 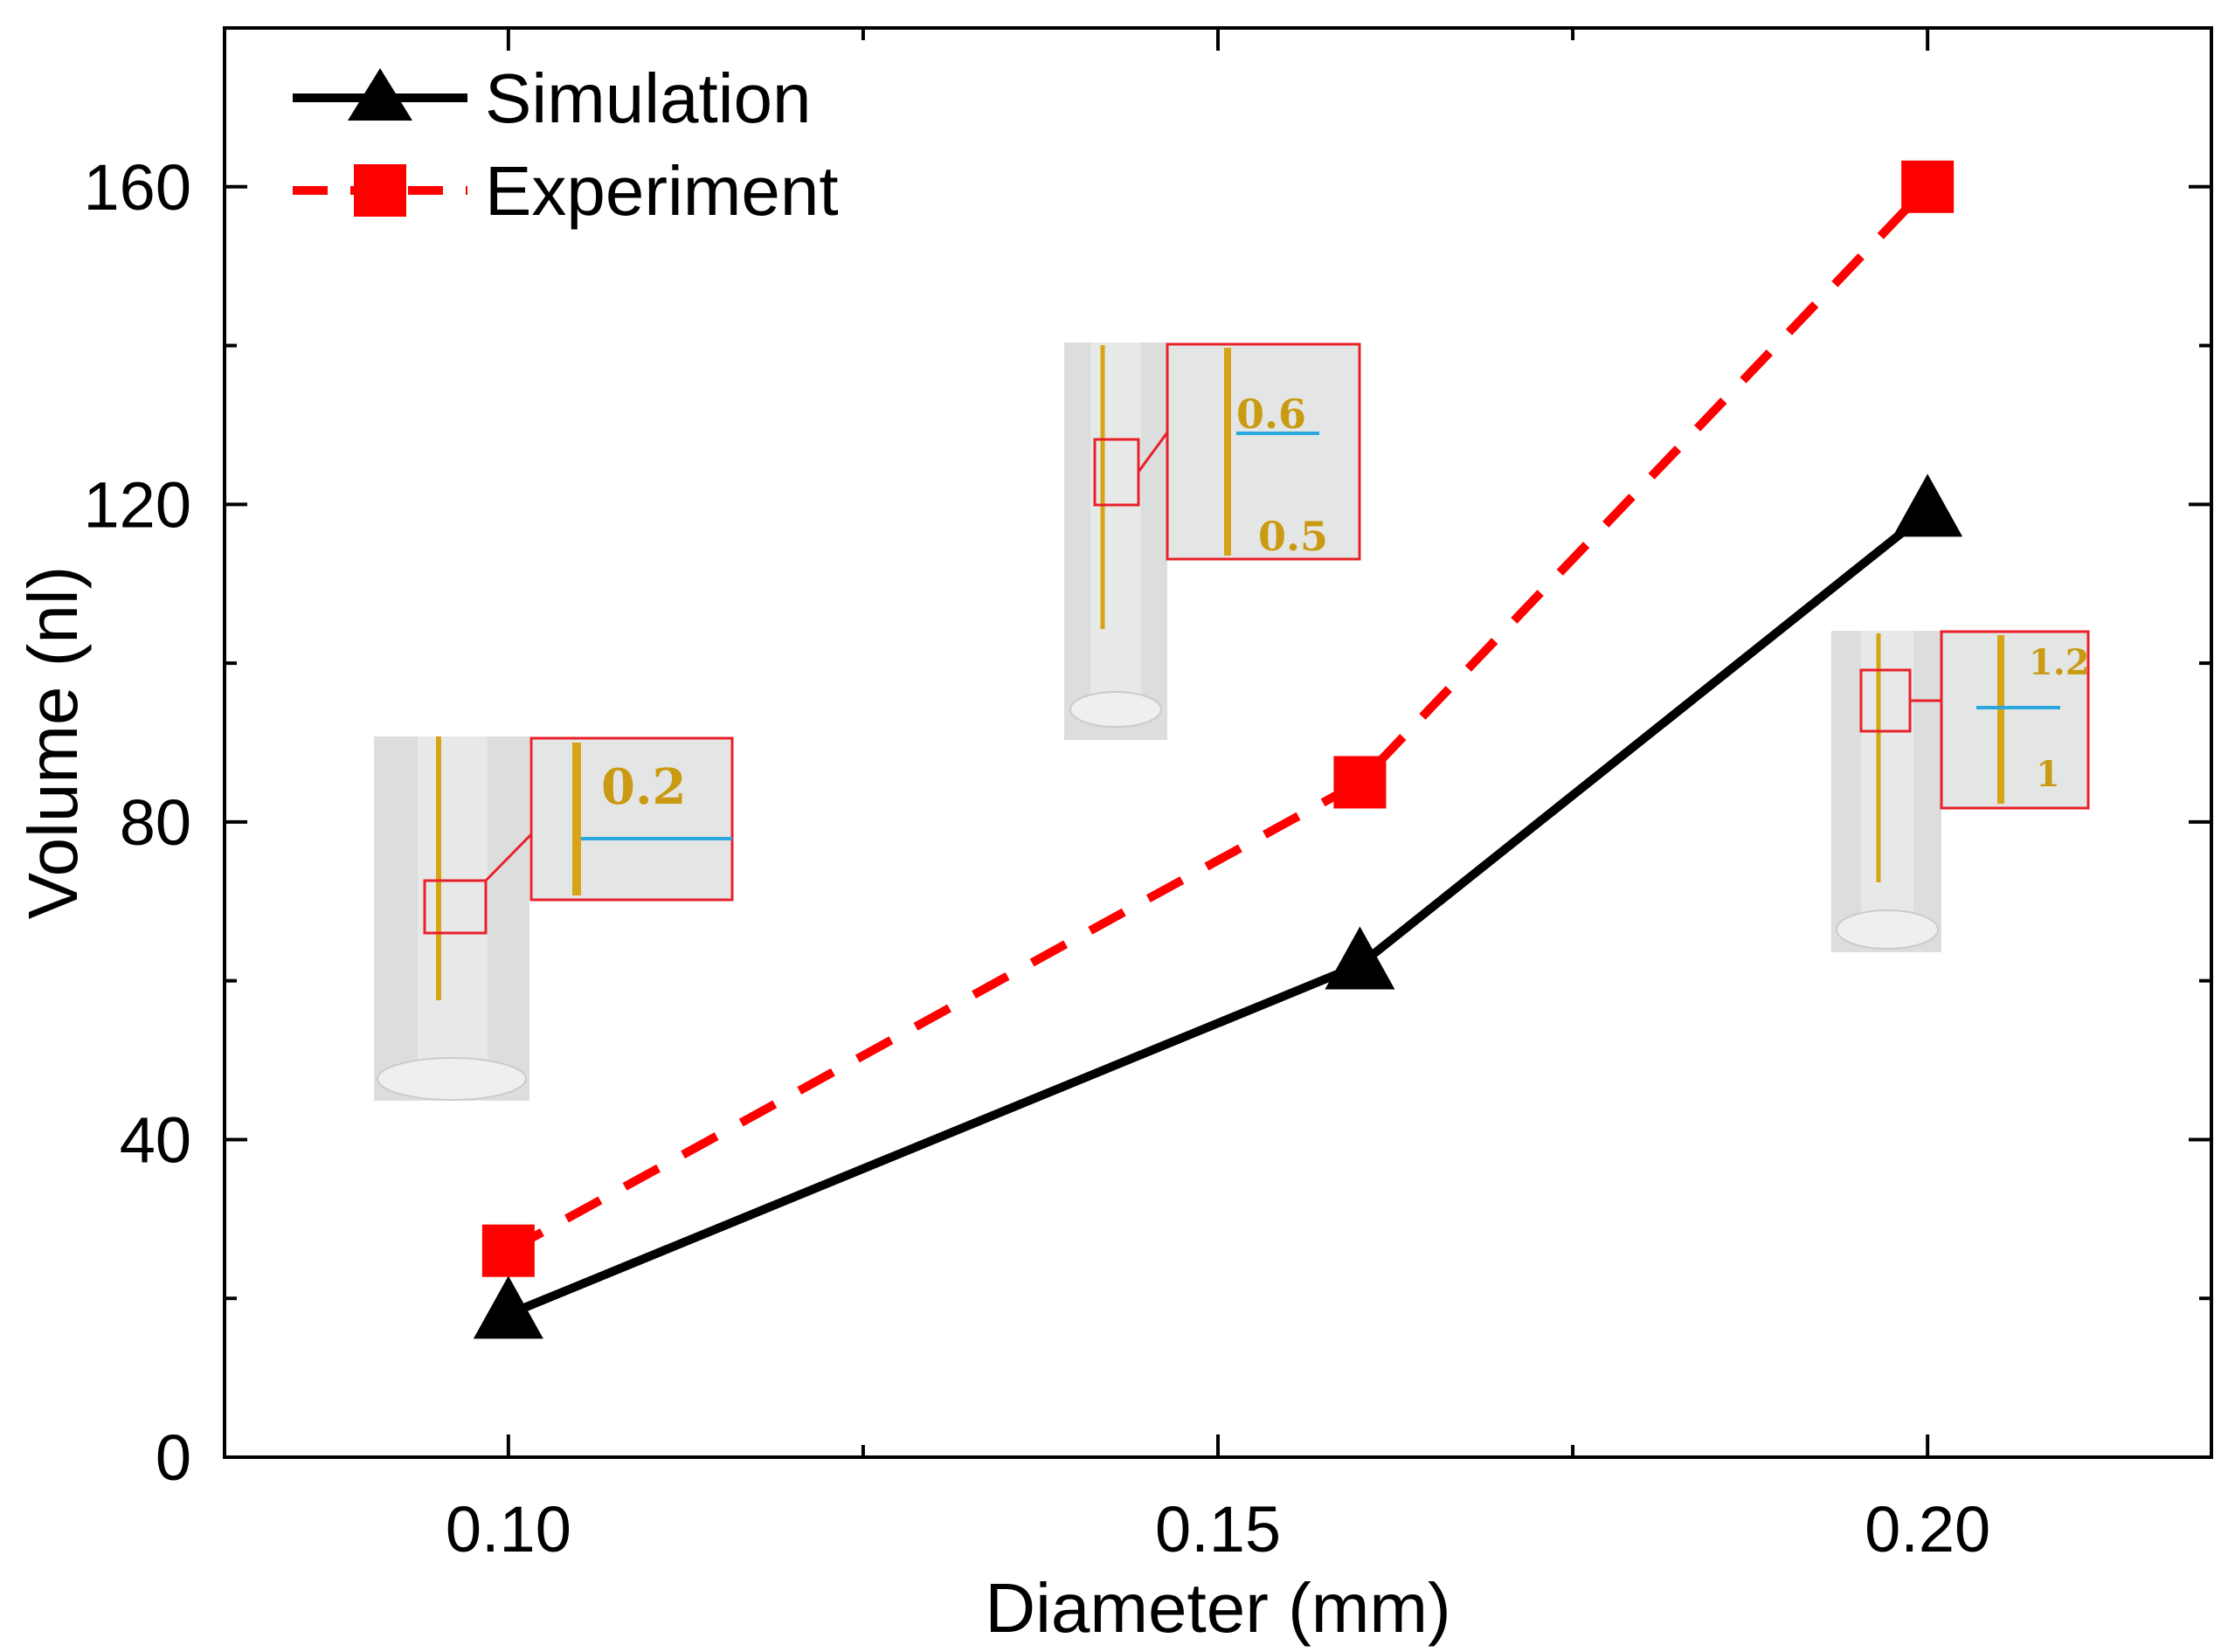 What do you see at coordinates (53, 743) in the screenshot?
I see `y-axis-title: Volume (nl)` at bounding box center [53, 743].